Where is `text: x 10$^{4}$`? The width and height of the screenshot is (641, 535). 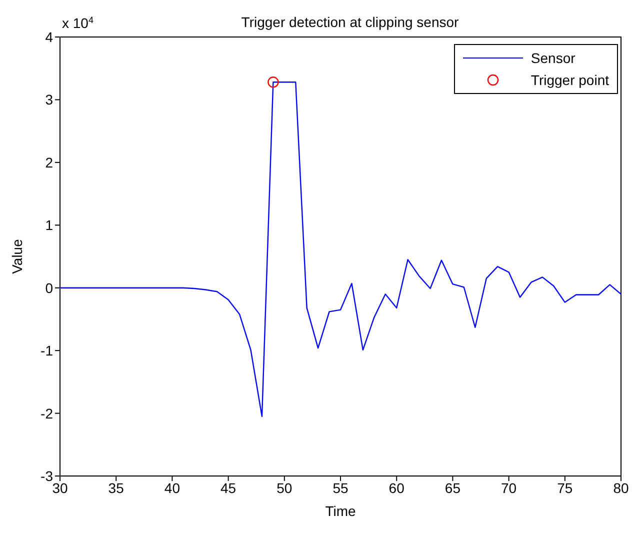 text: x 10$^{4}$ is located at coordinates (78, 23).